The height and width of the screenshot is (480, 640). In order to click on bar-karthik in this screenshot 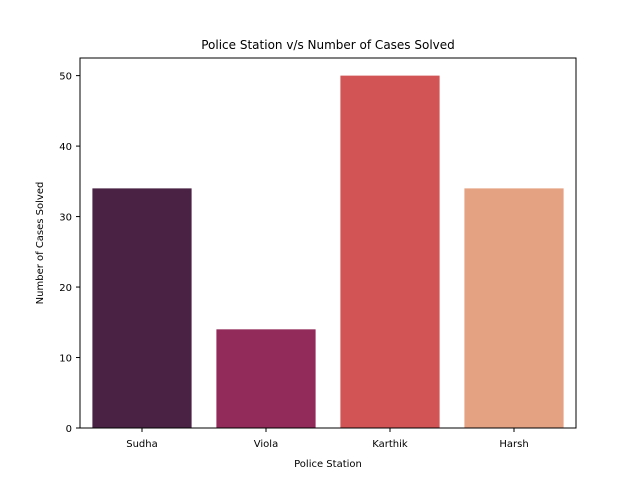, I will do `click(390, 251)`.